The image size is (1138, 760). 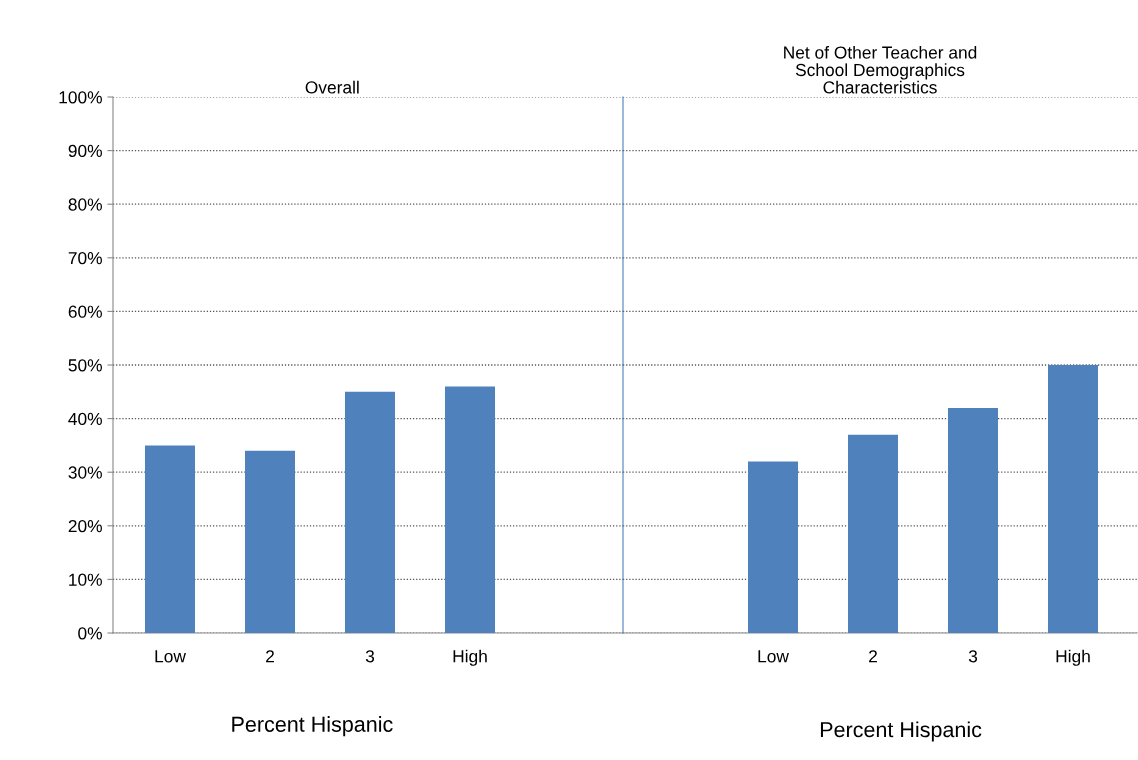 What do you see at coordinates (85, 311) in the screenshot?
I see `y-tick-label: 60%` at bounding box center [85, 311].